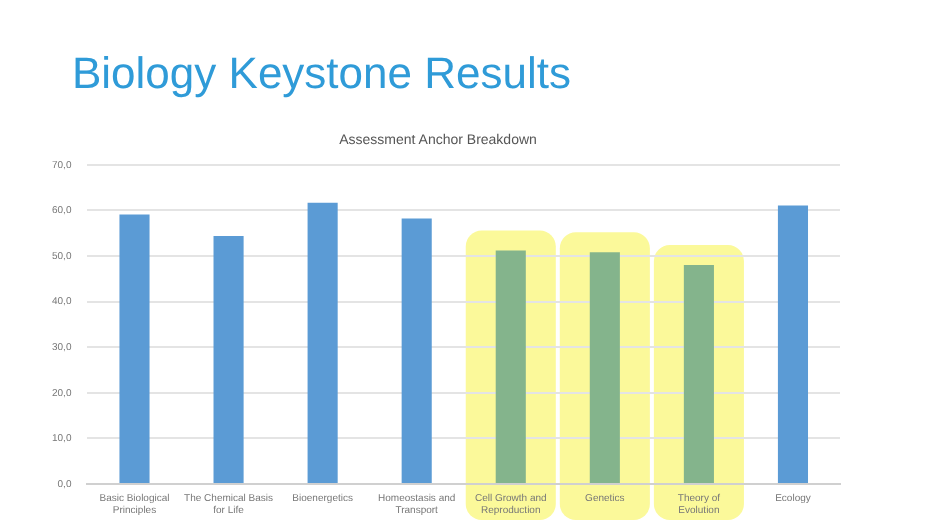 This screenshot has height=532, width=948. I want to click on chart-title: Biology Keystone Results, so click(321, 74).